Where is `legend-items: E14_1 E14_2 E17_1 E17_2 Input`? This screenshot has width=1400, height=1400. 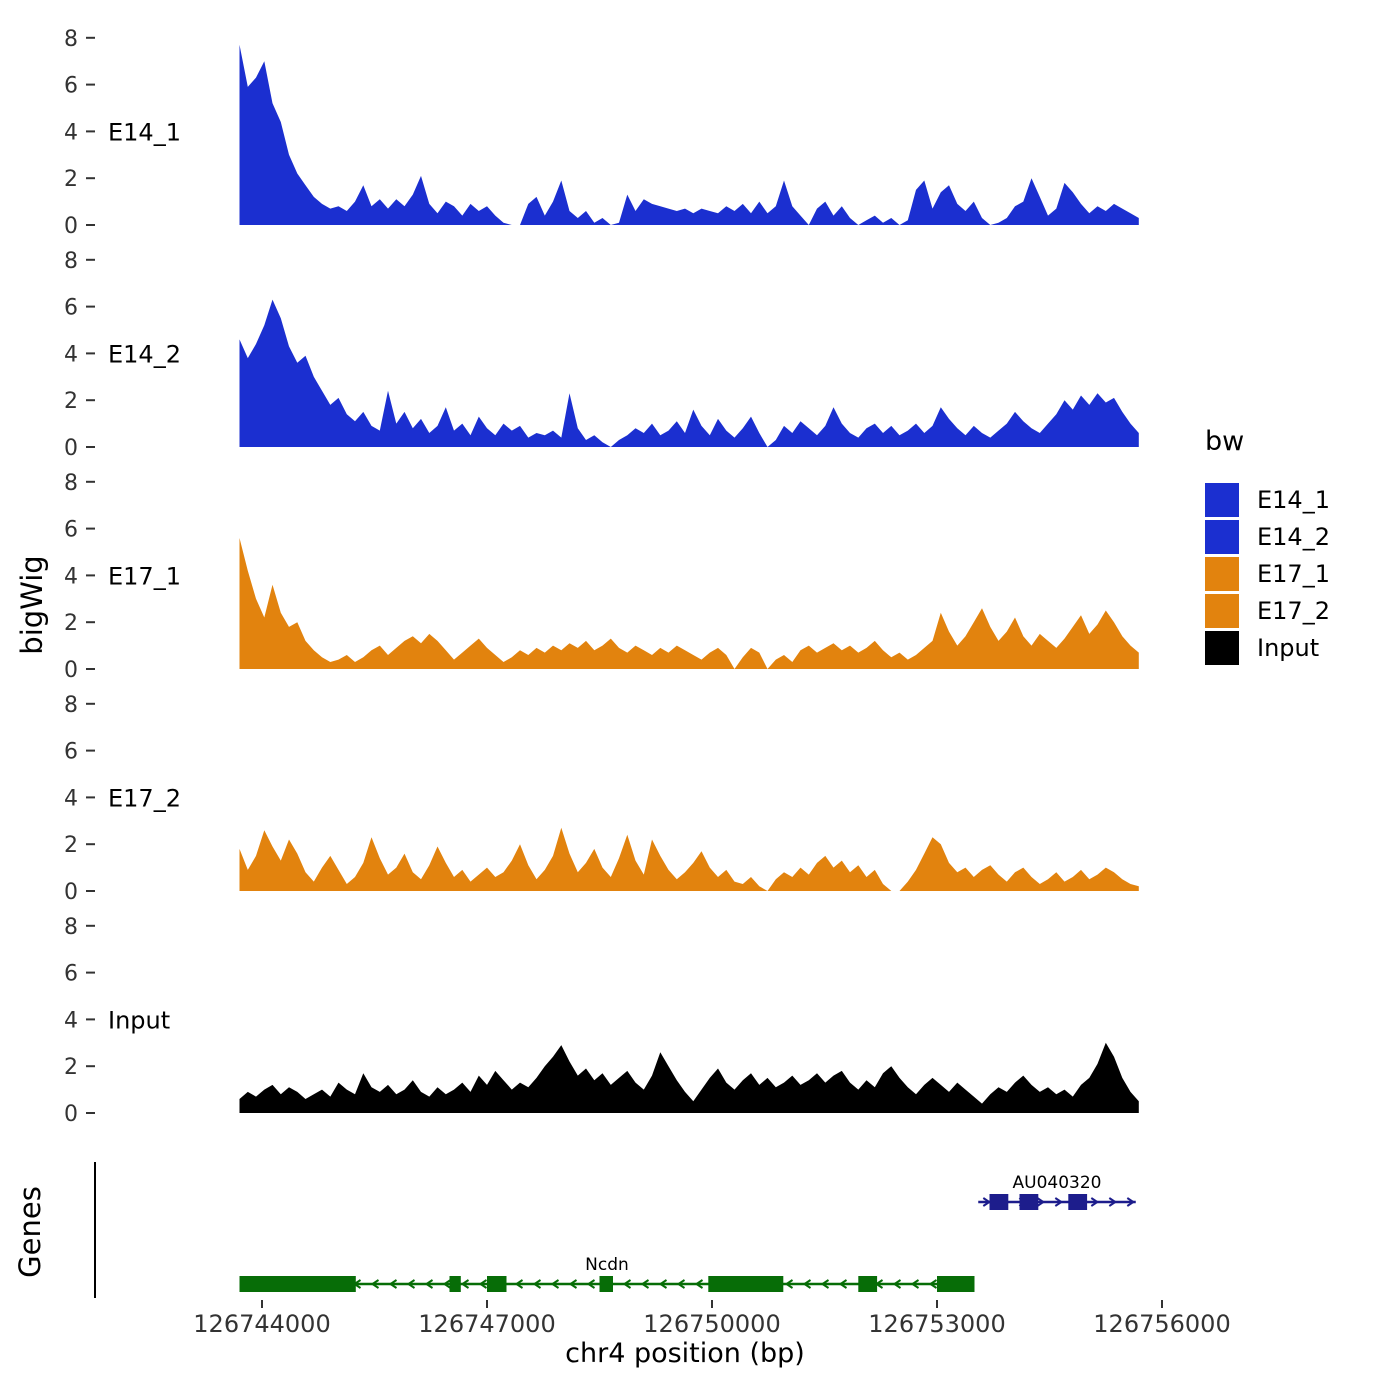
legend-items: E14_1 E14_2 E17_1 E17_2 Input is located at coordinates (1267, 574).